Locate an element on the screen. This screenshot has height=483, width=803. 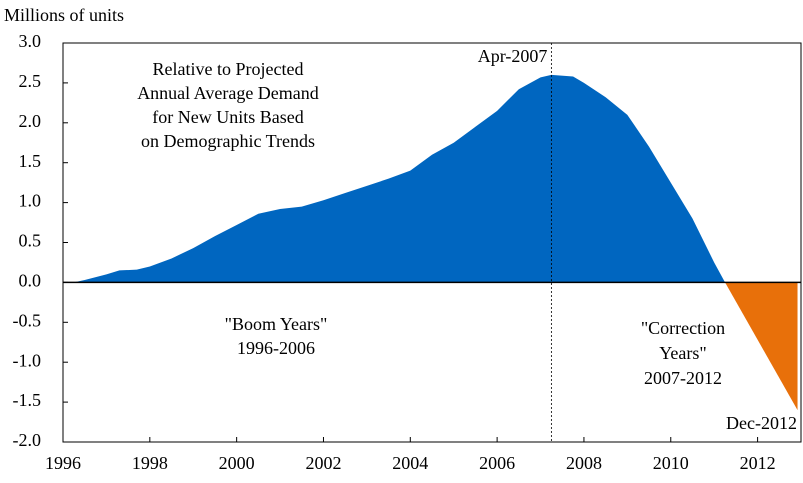
y-tick-label: 2.5 is located at coordinates (30, 81).